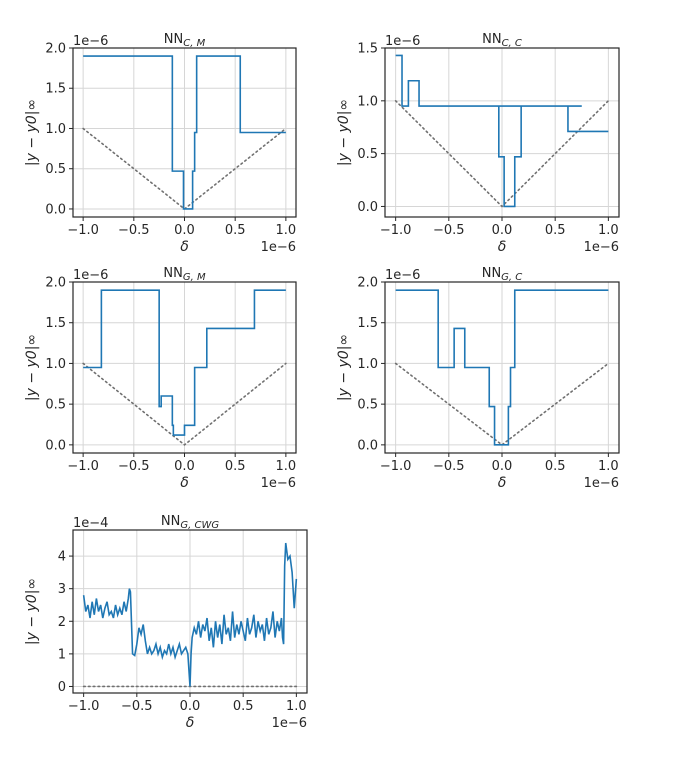 Image resolution: width=676 pixels, height=758 pixels. I want to click on chart-title-subscript: G, C, so click(511, 277).